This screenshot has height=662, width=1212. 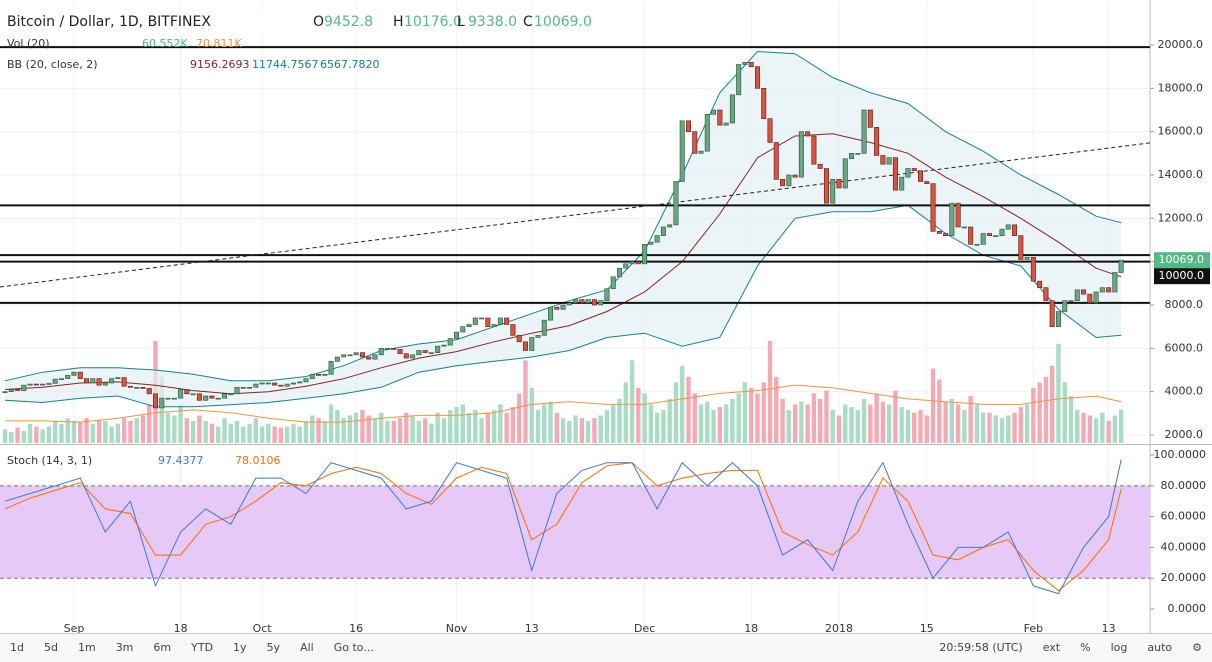 What do you see at coordinates (50, 647) in the screenshot?
I see `toolbar-button: 5d` at bounding box center [50, 647].